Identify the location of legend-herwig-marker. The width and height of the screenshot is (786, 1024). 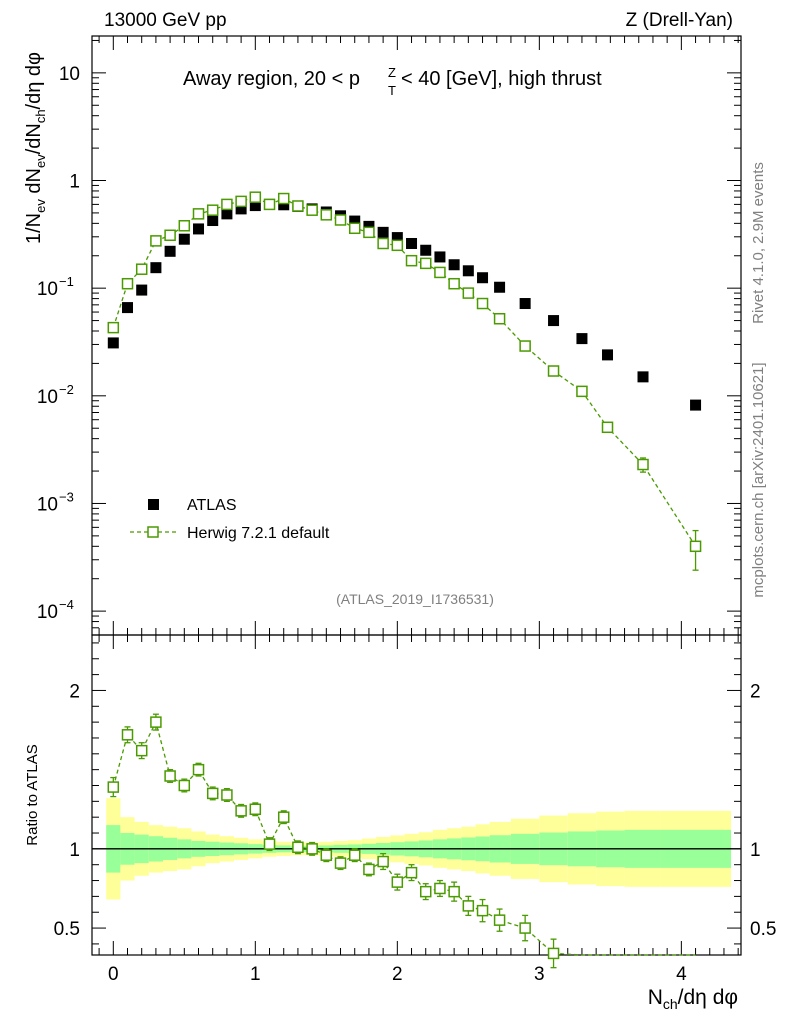
(153, 532).